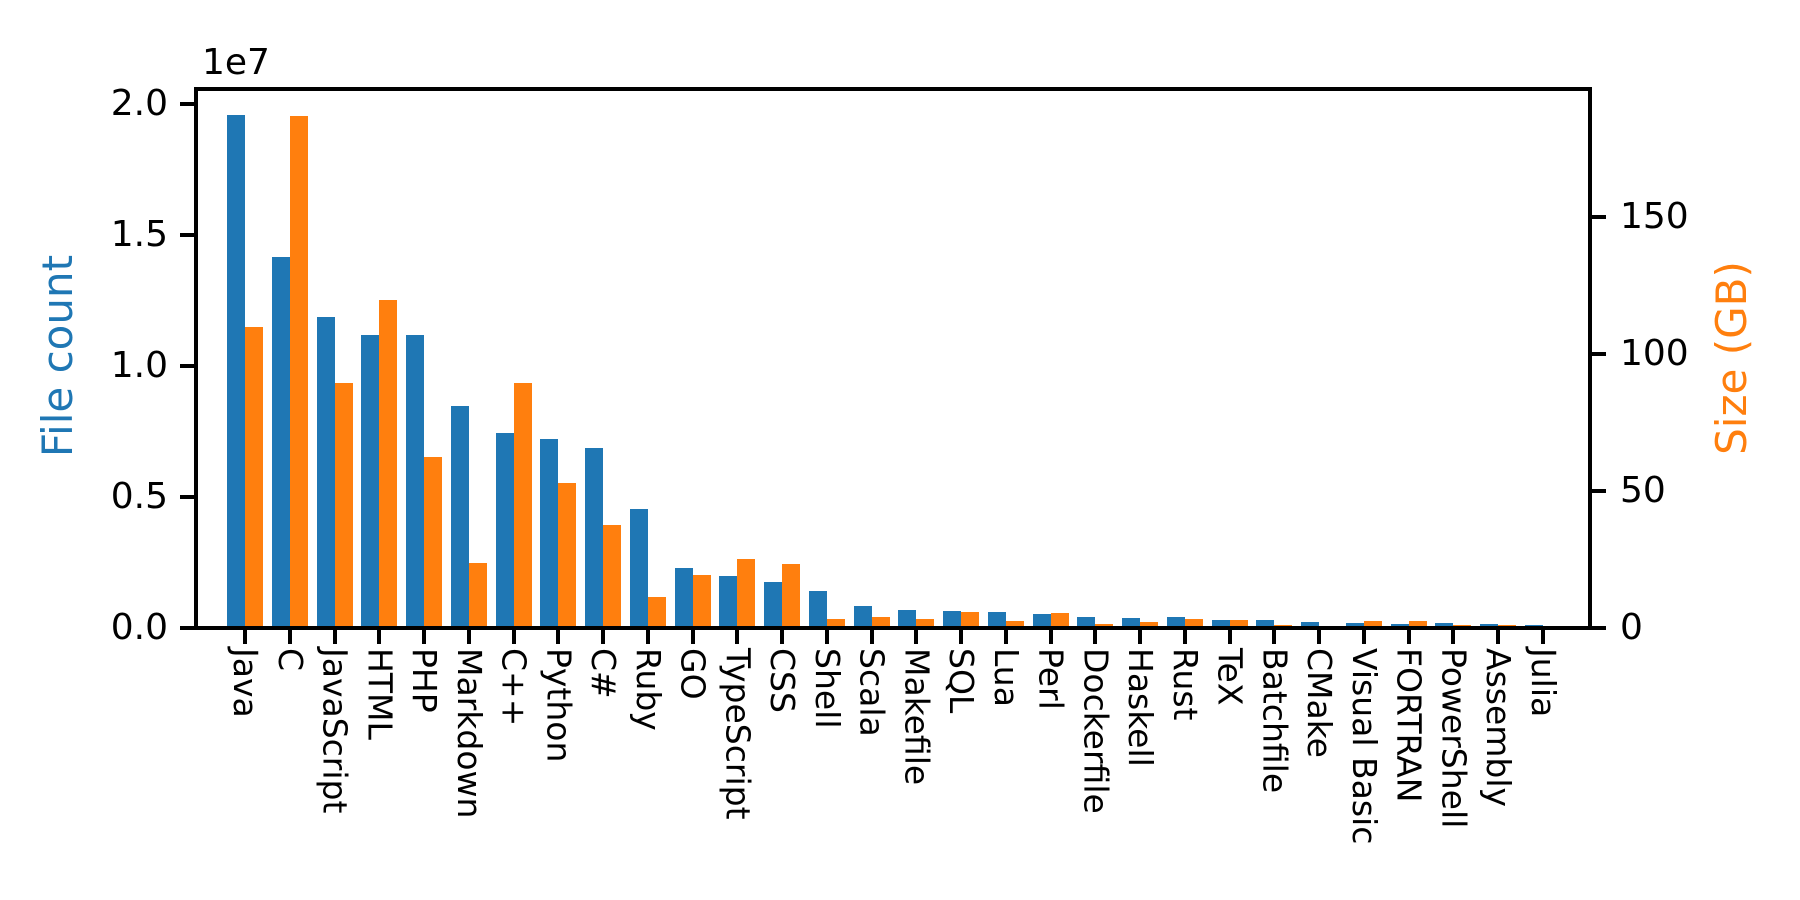 Image resolution: width=1800 pixels, height=900 pixels. I want to click on x-tick-label-html: HTML, so click(380, 694).